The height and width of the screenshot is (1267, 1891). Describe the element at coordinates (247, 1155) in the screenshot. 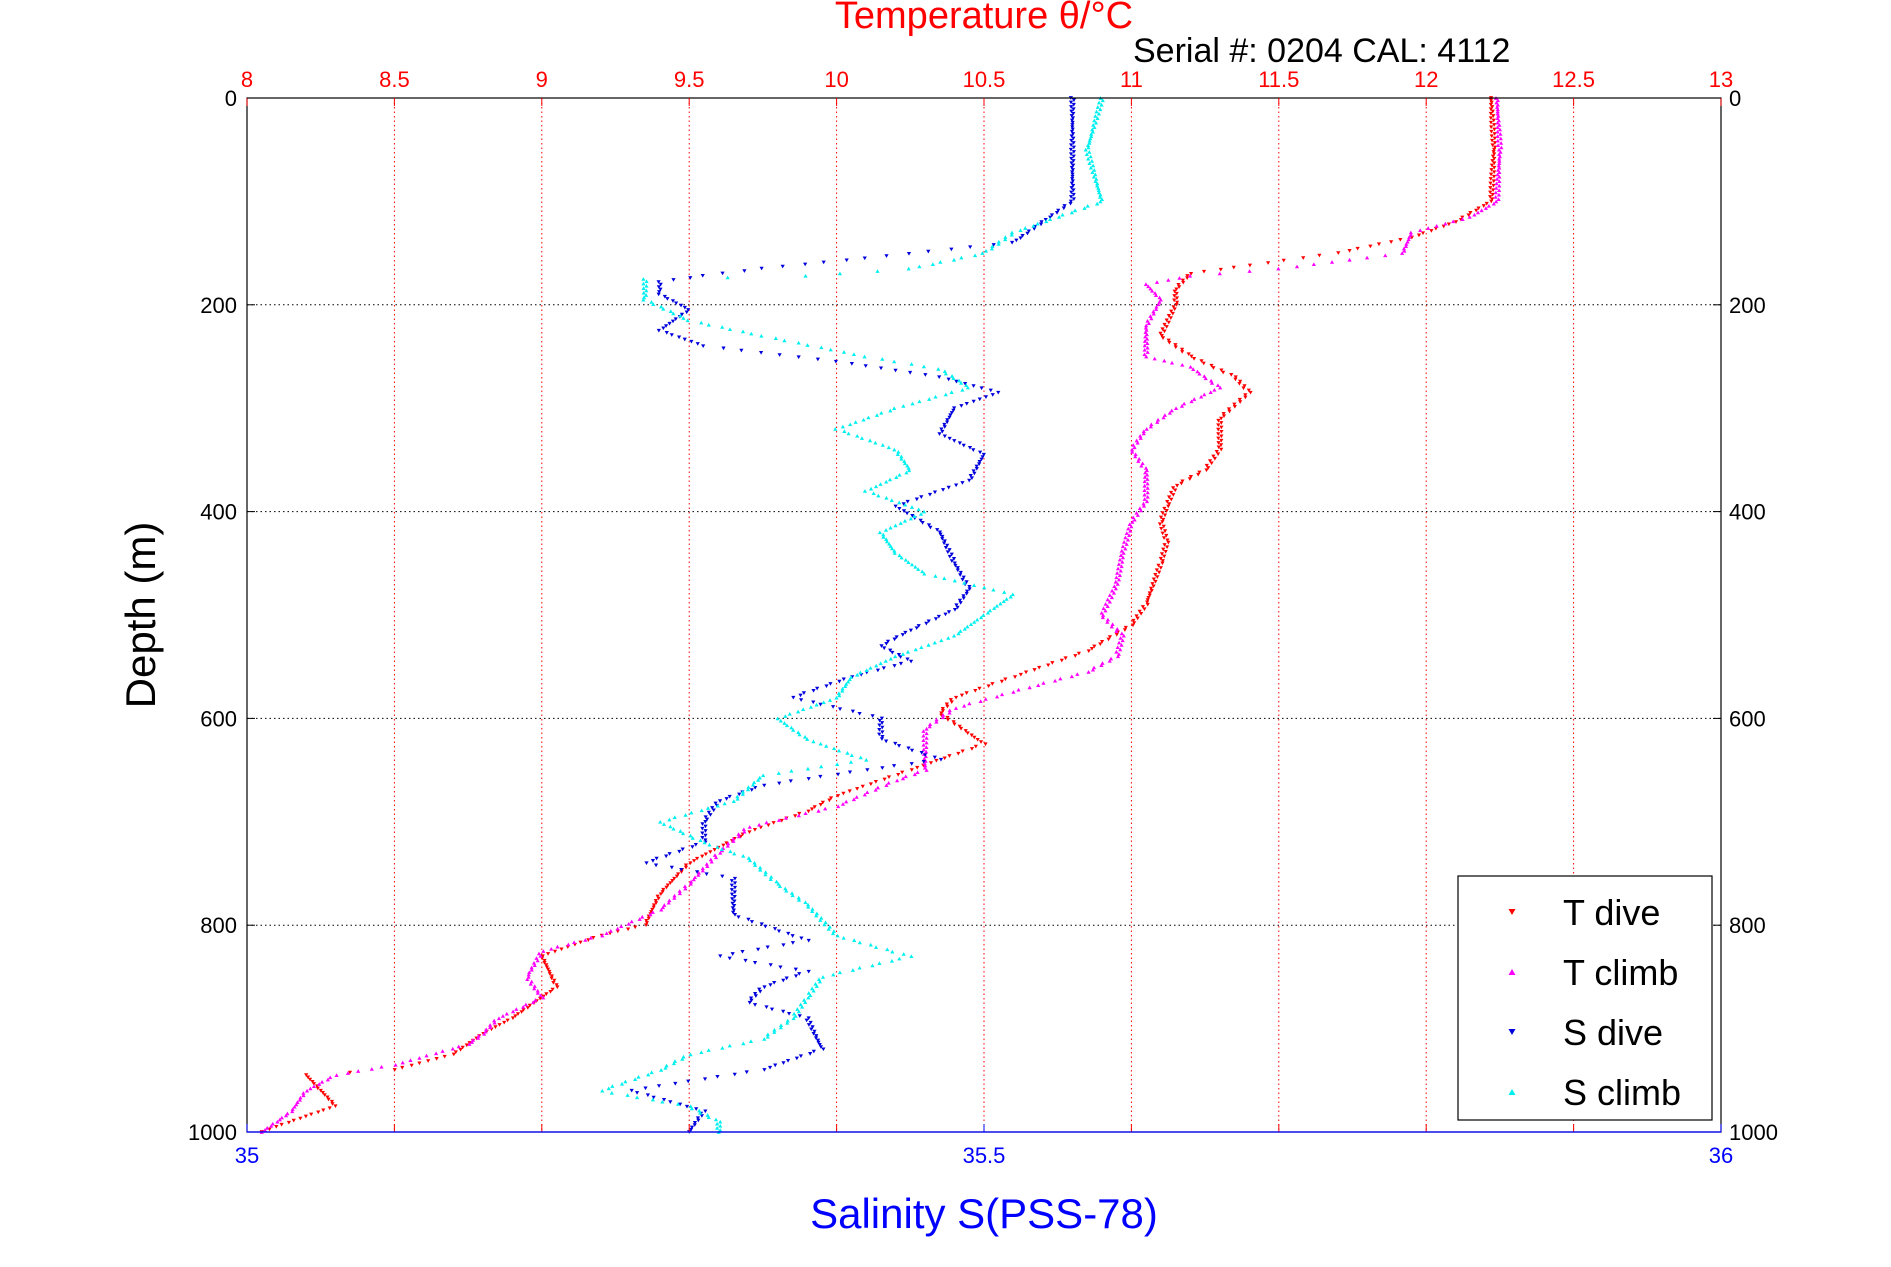

I see `bottom-axis-tick-label: 35` at that location.